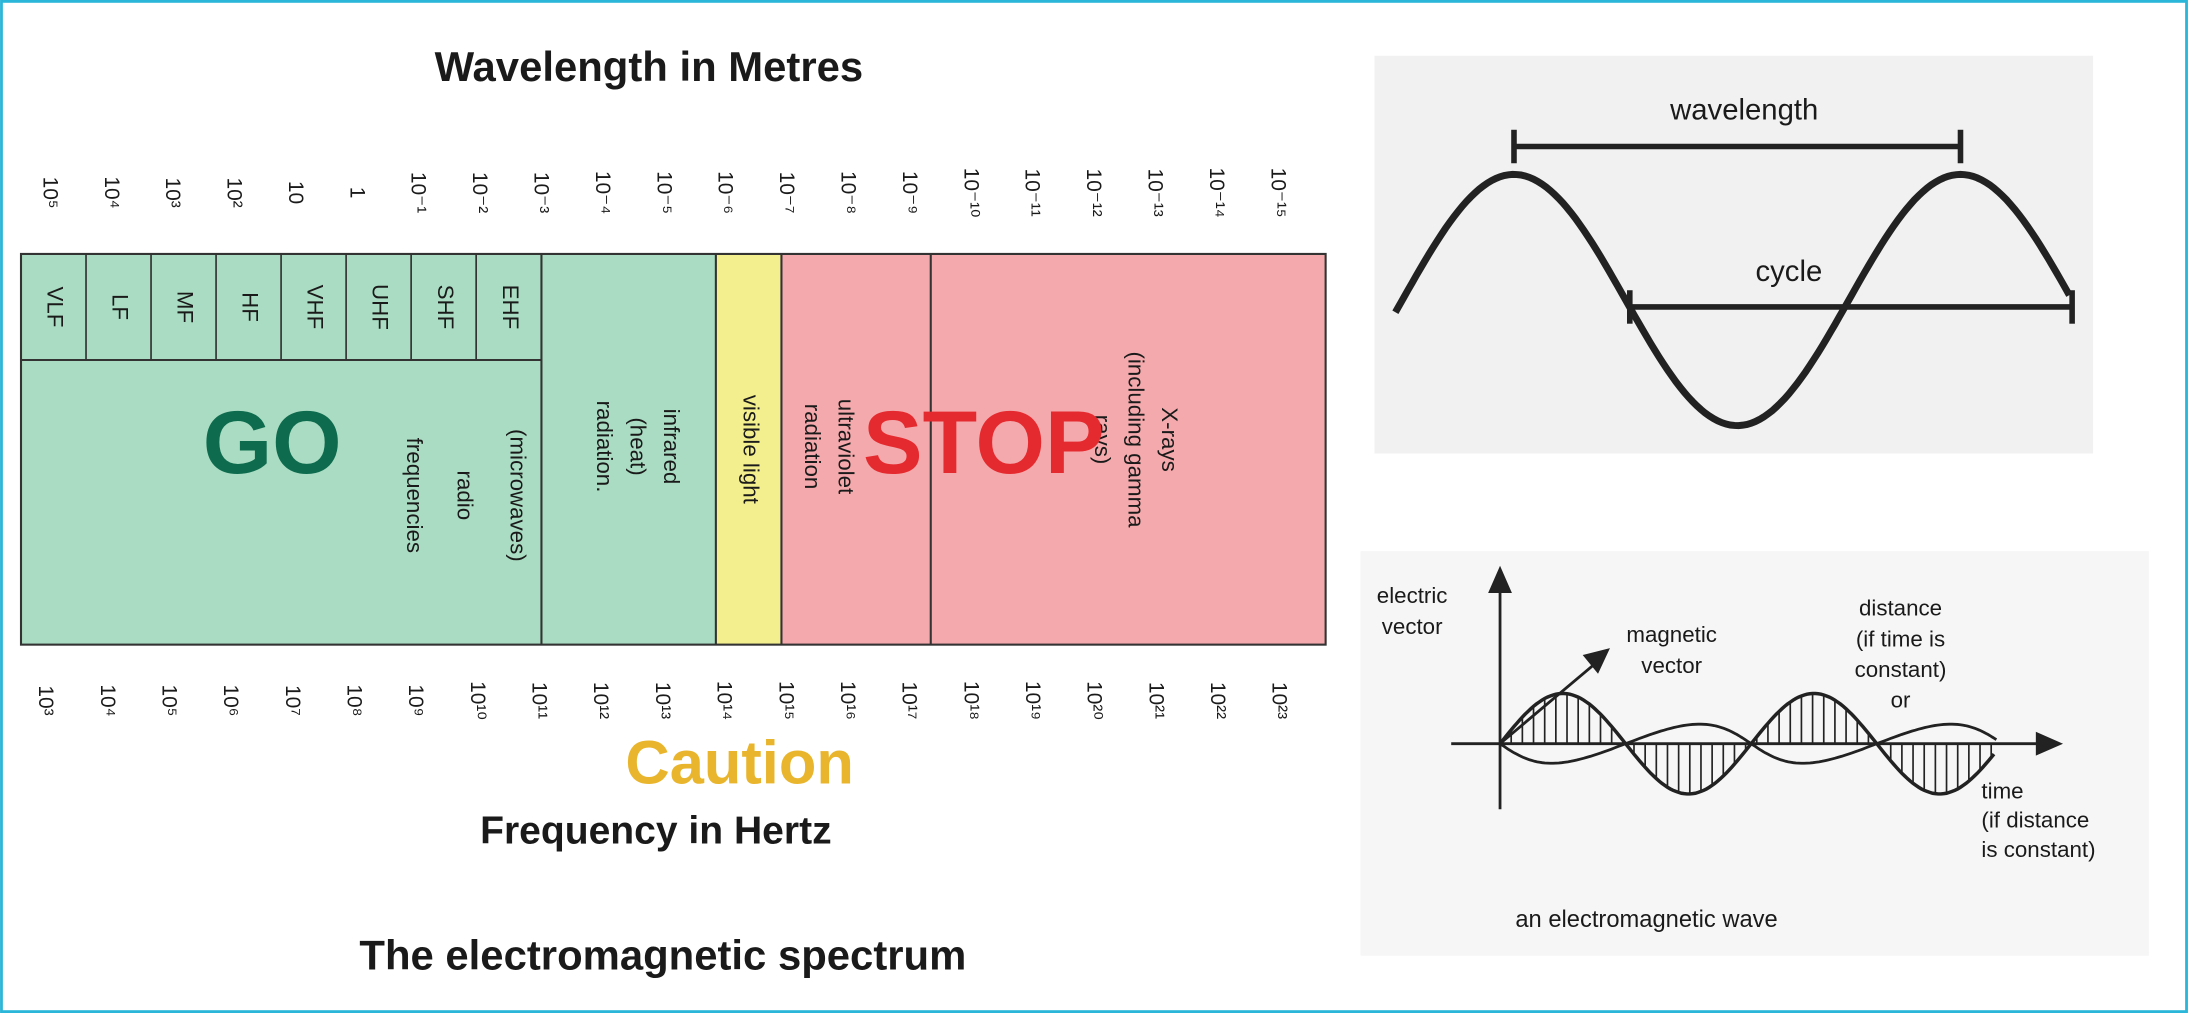  I want to click on band-label: SHF, so click(445, 307).